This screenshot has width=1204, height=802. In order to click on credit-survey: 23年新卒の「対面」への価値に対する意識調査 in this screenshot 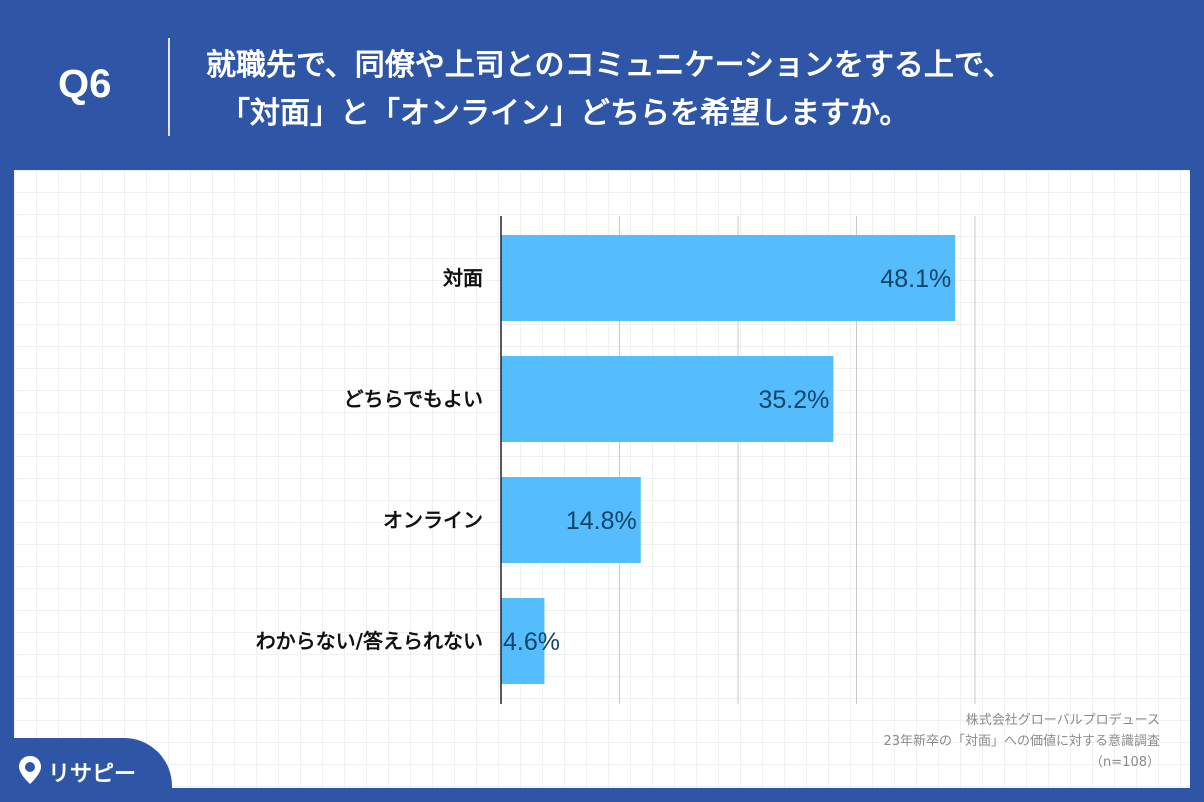, I will do `click(1021, 741)`.